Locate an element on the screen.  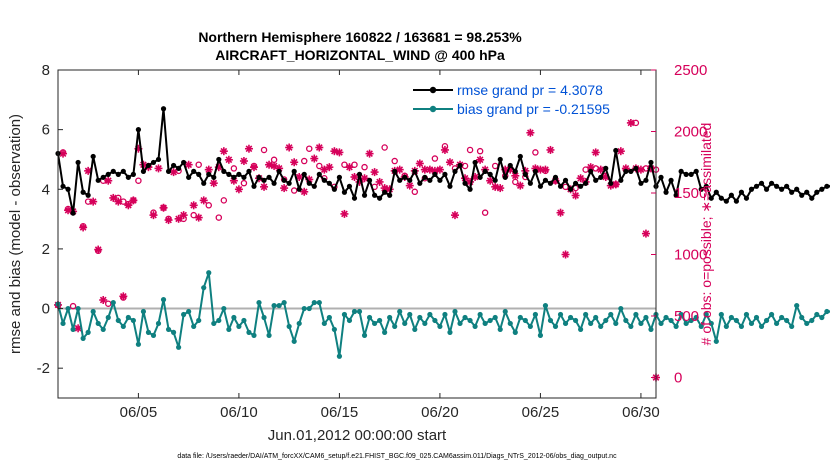
y-tick-label: 0 is located at coordinates (46, 309).